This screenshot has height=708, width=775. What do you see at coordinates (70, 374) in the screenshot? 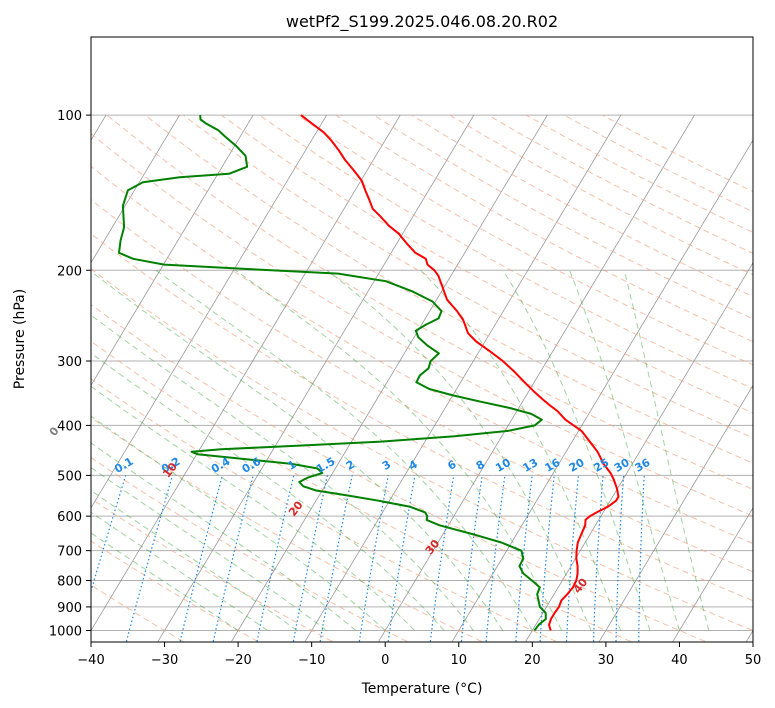
I see `y-axis-ticks: 100 200 300 400 500 600 700 800 900 1000` at bounding box center [70, 374].